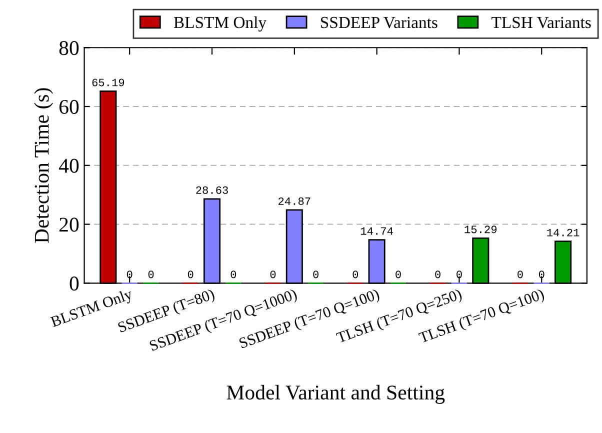 This screenshot has height=433, width=602. What do you see at coordinates (480, 230) in the screenshot?
I see `data-label: 15.29` at bounding box center [480, 230].